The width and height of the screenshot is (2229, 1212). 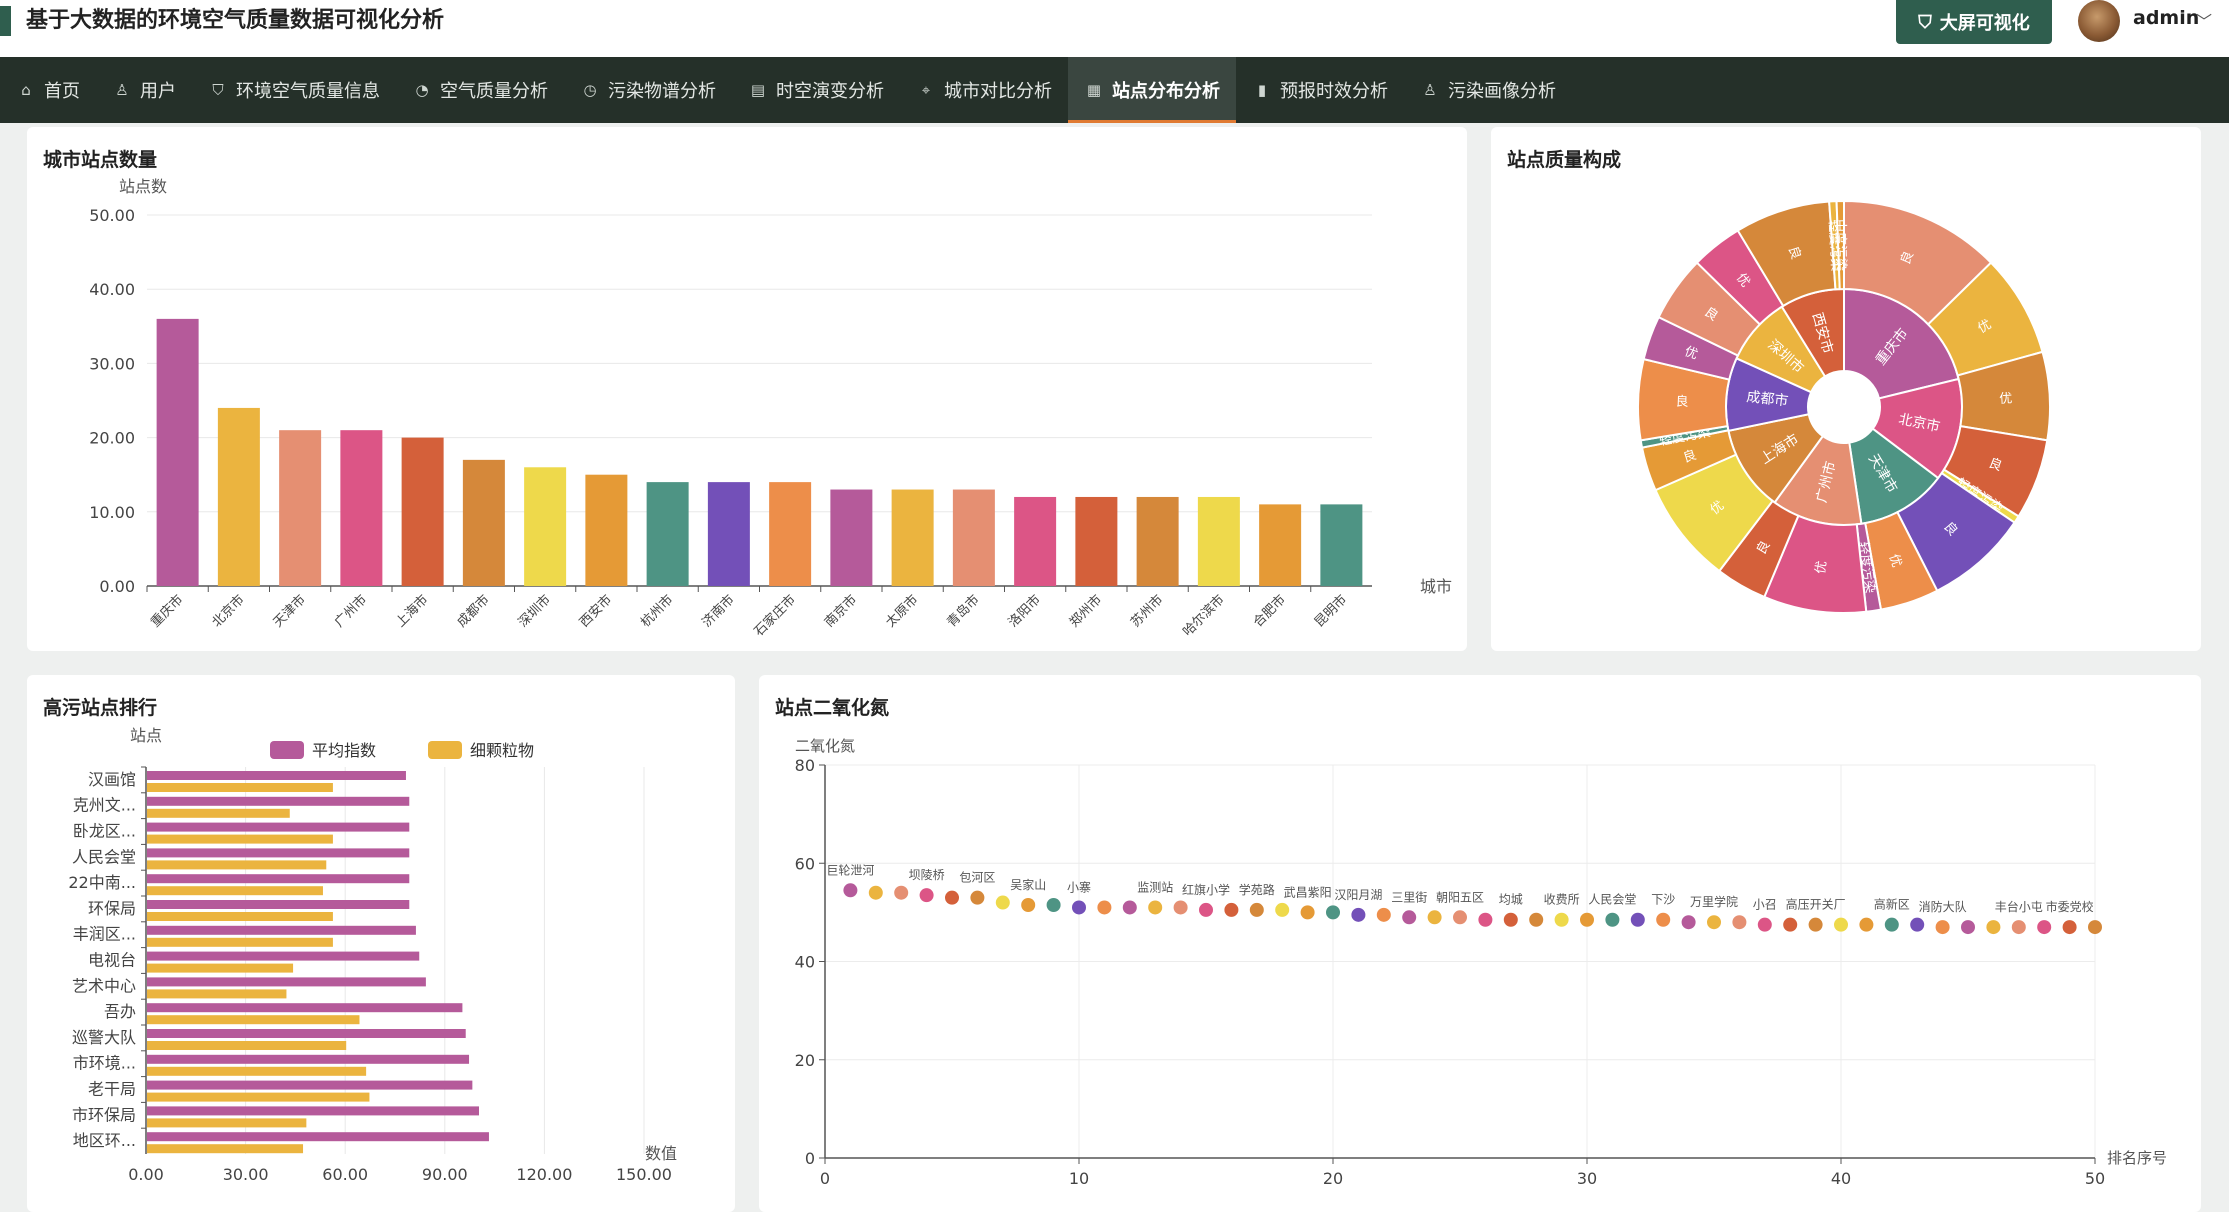 I want to click on y-tick-label: 艺术中心, so click(x=104, y=985).